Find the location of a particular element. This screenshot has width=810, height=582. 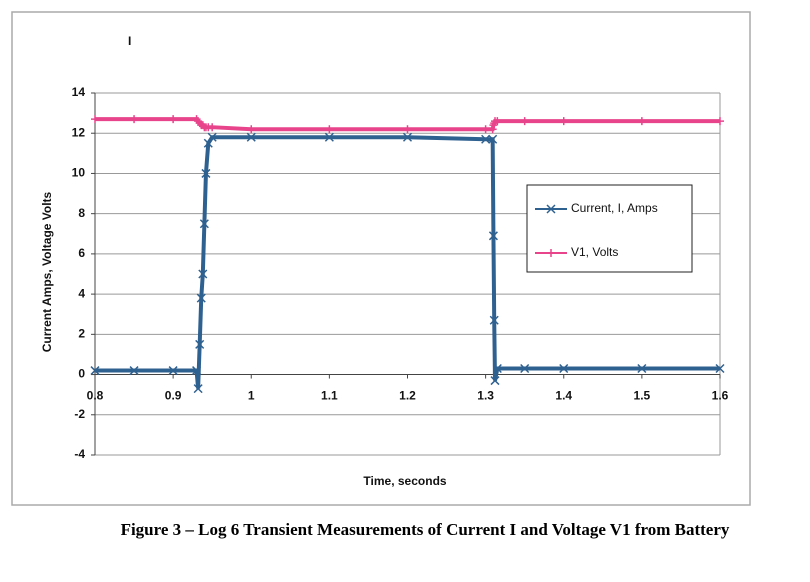

y-tick-label: 6 is located at coordinates (81, 253).